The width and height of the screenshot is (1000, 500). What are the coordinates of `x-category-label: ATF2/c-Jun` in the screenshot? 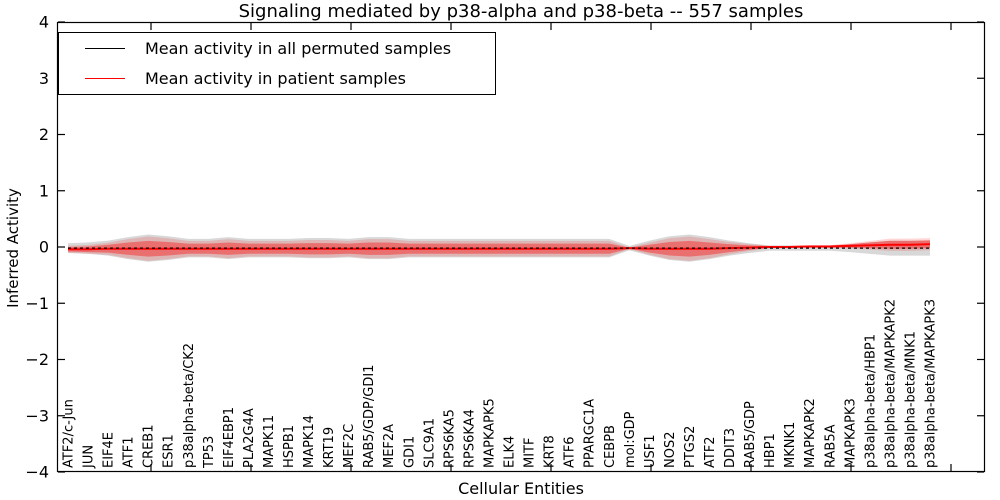 It's located at (69, 433).